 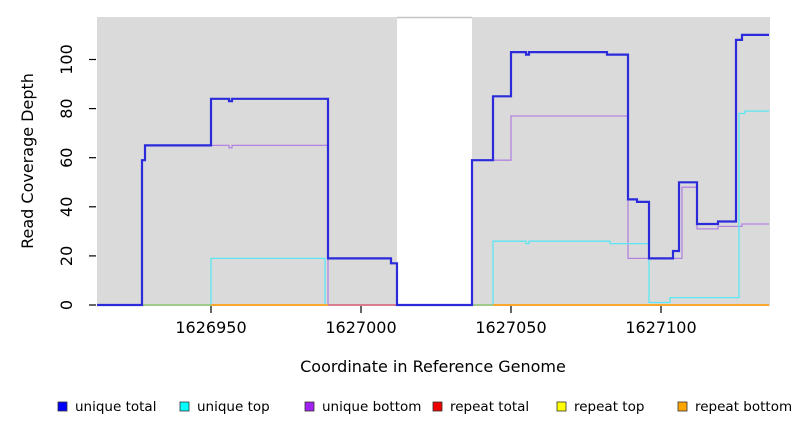 I want to click on legend-swatch-unique-bottom, so click(x=309, y=406).